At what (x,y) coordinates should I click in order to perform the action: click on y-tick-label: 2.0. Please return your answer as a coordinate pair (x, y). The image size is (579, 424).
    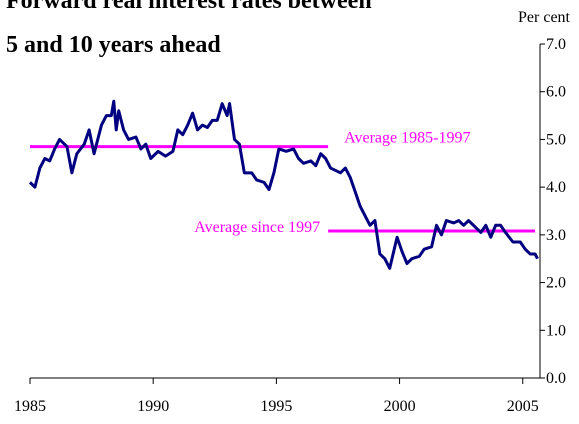
    Looking at the image, I should click on (556, 283).